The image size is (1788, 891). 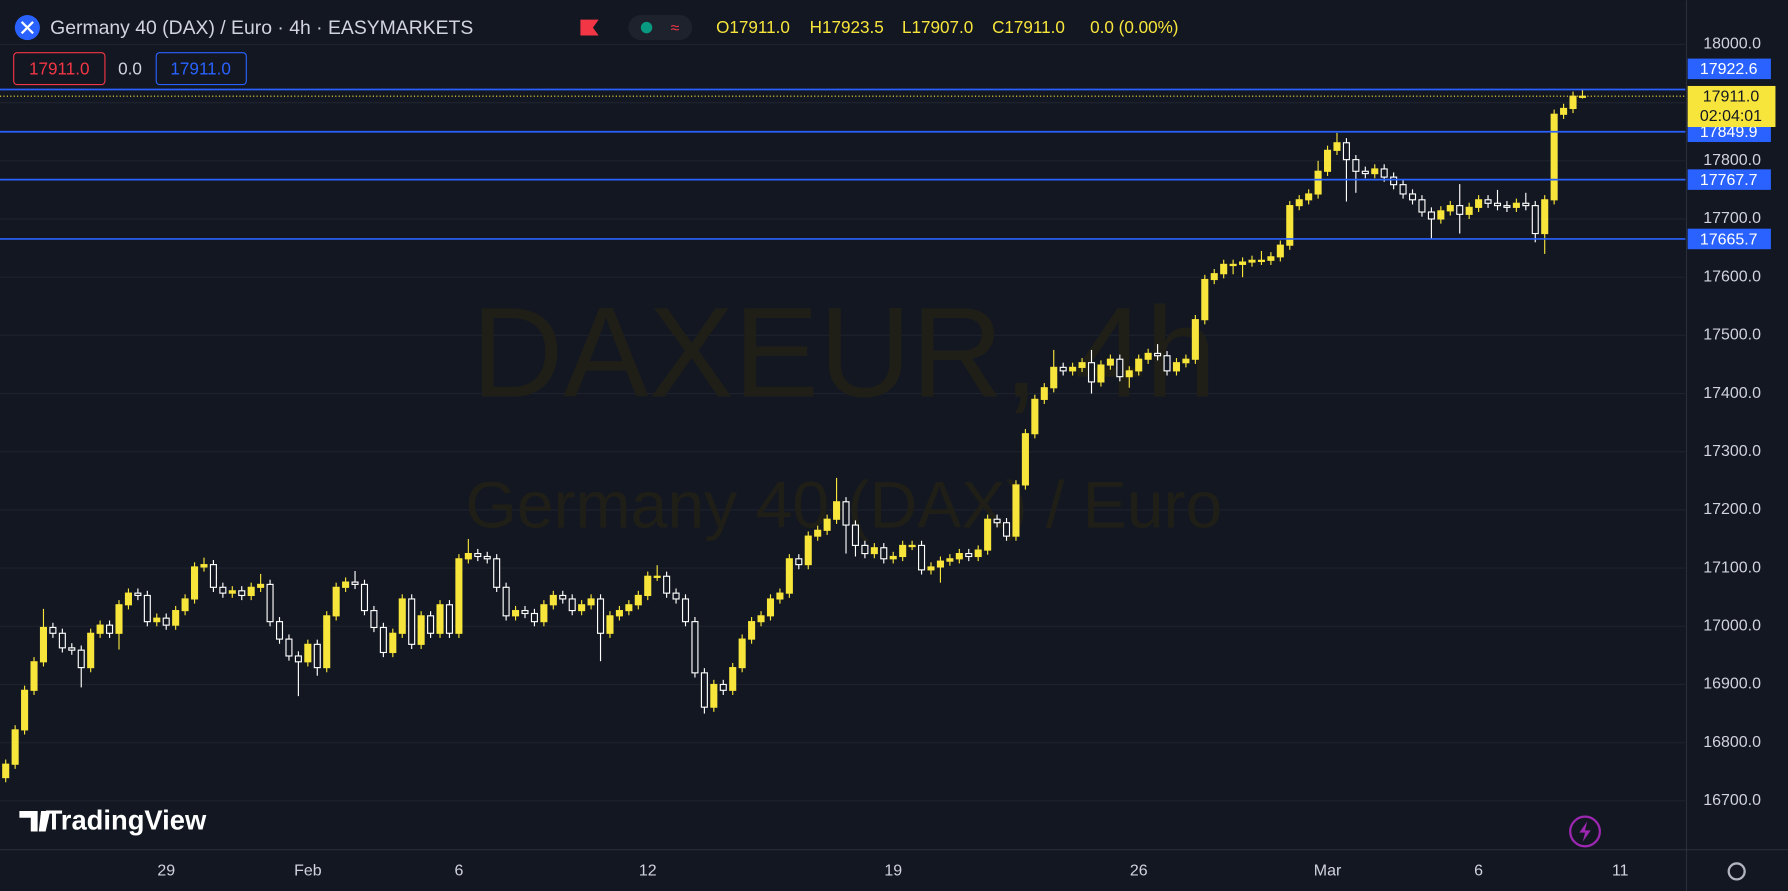 What do you see at coordinates (1732, 684) in the screenshot?
I see `y-tick-label: 16900.0` at bounding box center [1732, 684].